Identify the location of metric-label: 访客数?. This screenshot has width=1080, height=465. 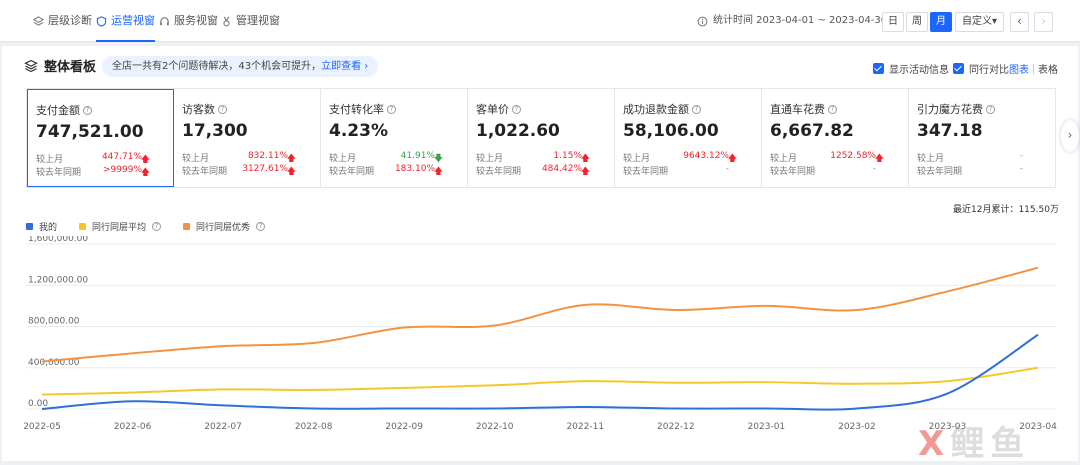
(251, 109).